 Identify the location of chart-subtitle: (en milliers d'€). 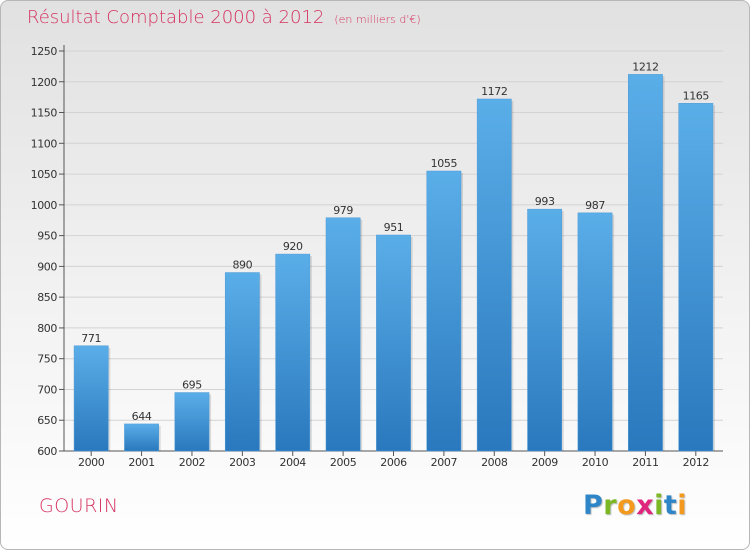
(377, 19).